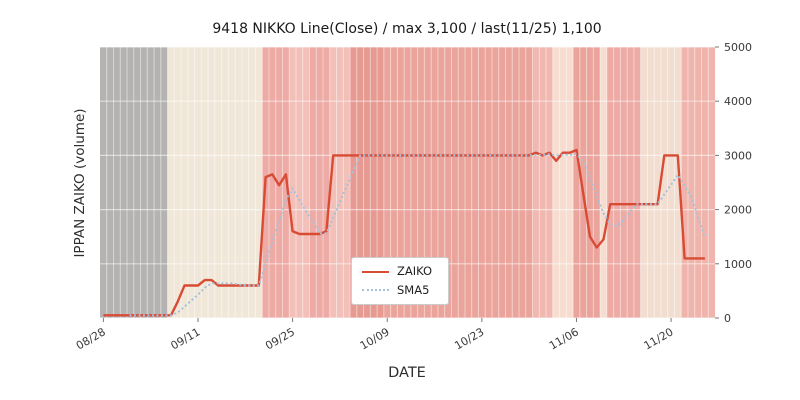 This screenshot has height=400, width=800. What do you see at coordinates (375, 271) in the screenshot?
I see `zaiko-line-swatch` at bounding box center [375, 271].